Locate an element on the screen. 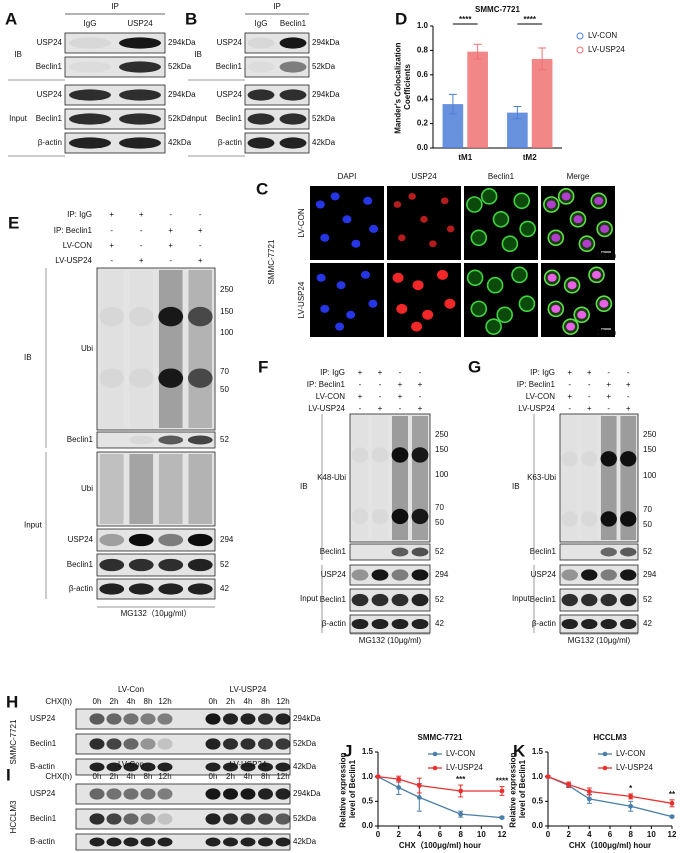  row-label: β-actin is located at coordinates (230, 142).